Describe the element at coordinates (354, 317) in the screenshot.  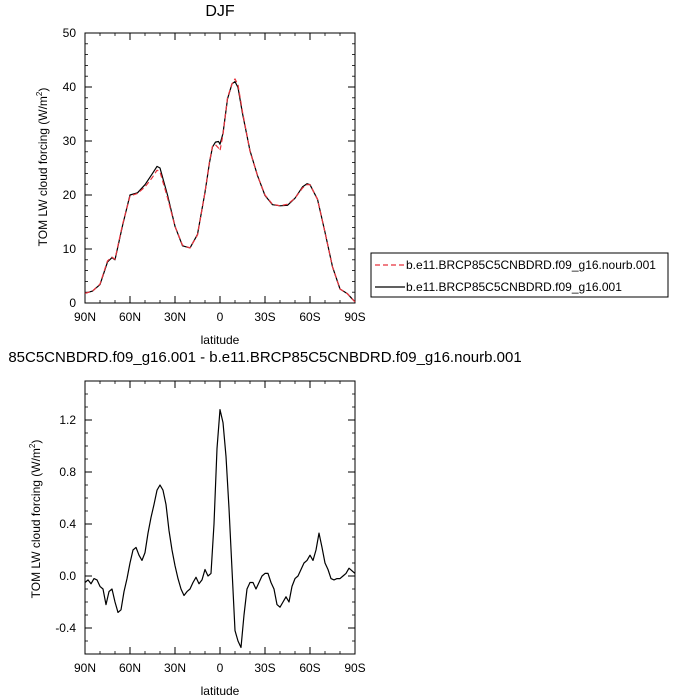
I see `top-x-tick-label: 90S` at that location.